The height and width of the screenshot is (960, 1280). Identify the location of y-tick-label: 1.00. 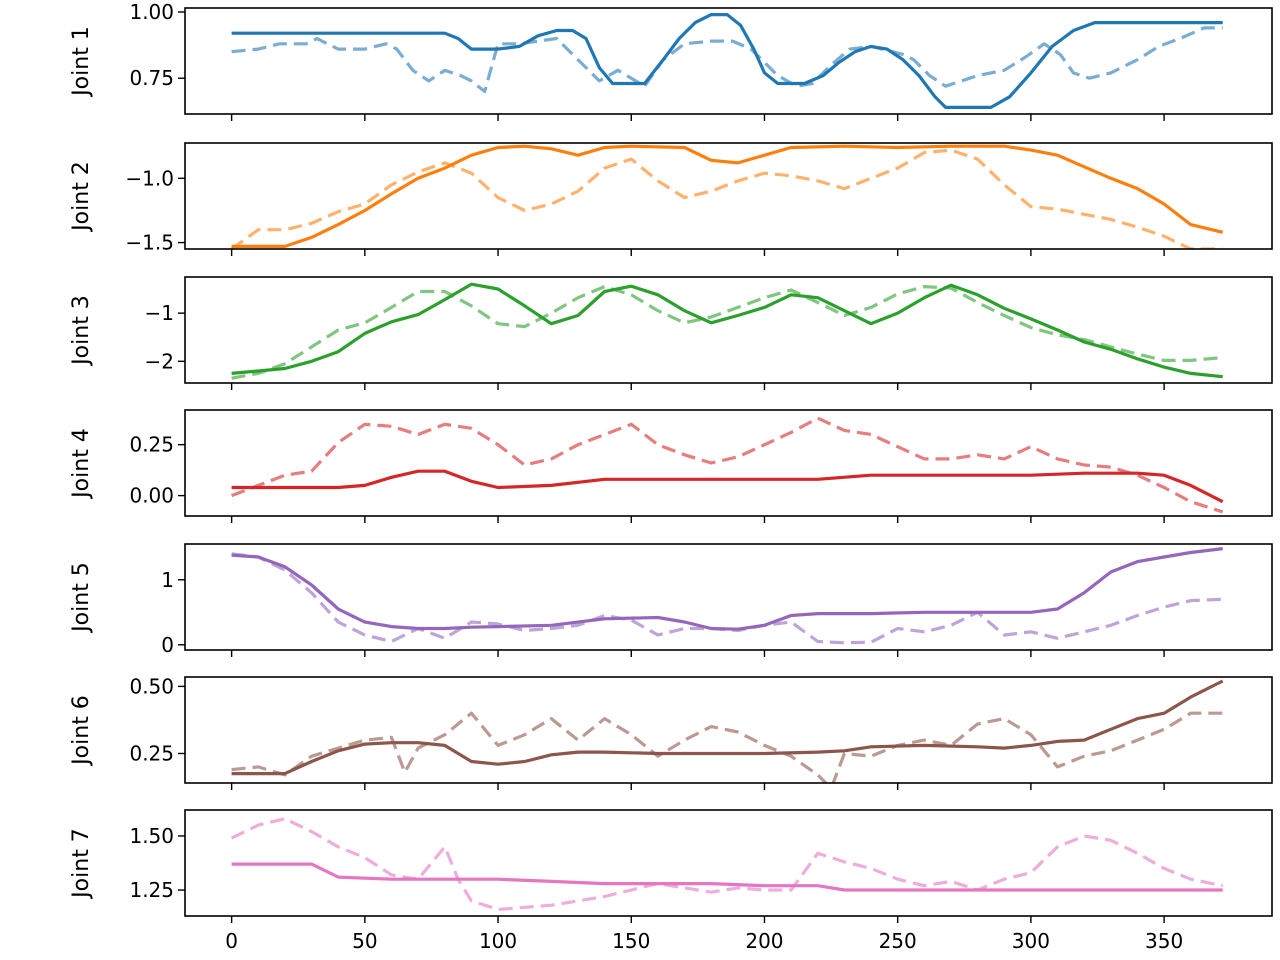
(151, 12).